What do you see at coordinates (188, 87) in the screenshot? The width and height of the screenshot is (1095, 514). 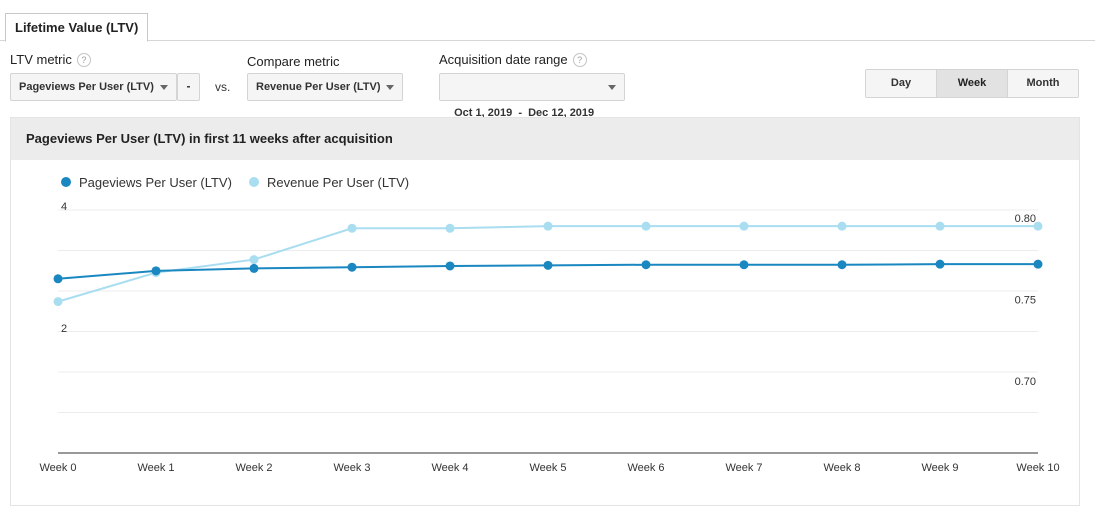 I see `remove-metric-button: -` at bounding box center [188, 87].